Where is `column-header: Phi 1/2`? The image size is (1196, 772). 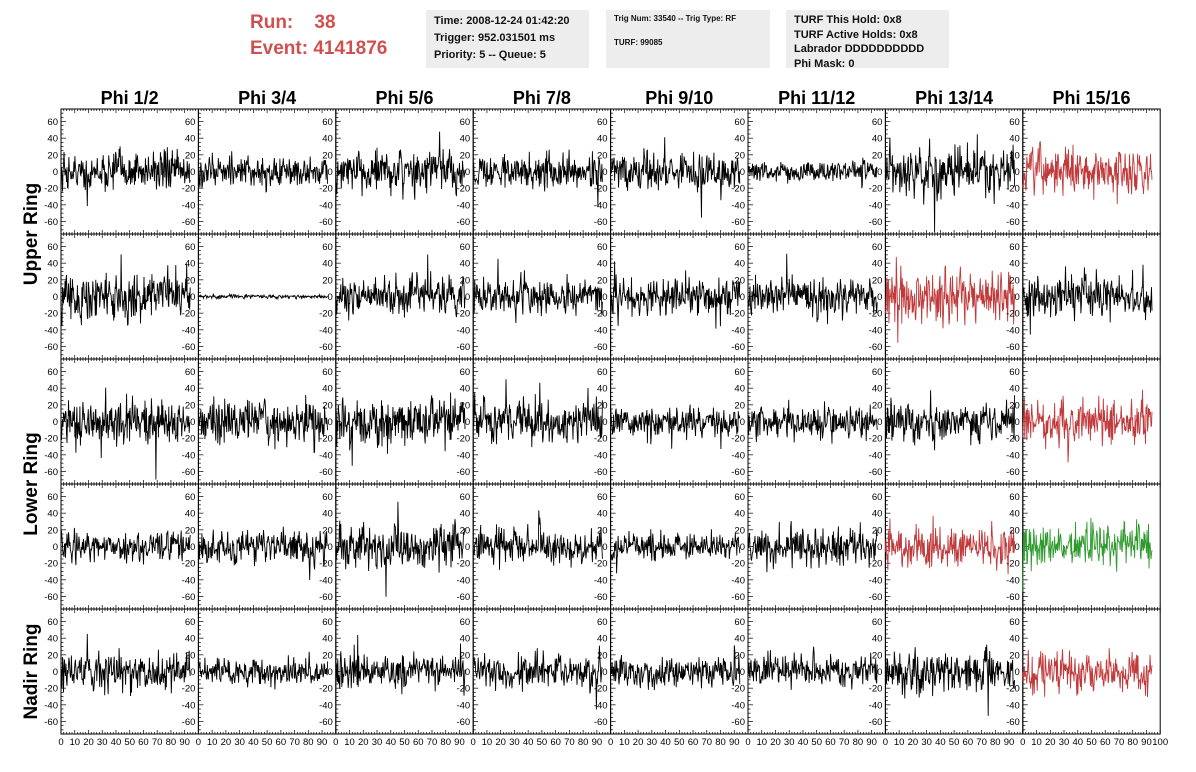
column-header: Phi 1/2 is located at coordinates (130, 98).